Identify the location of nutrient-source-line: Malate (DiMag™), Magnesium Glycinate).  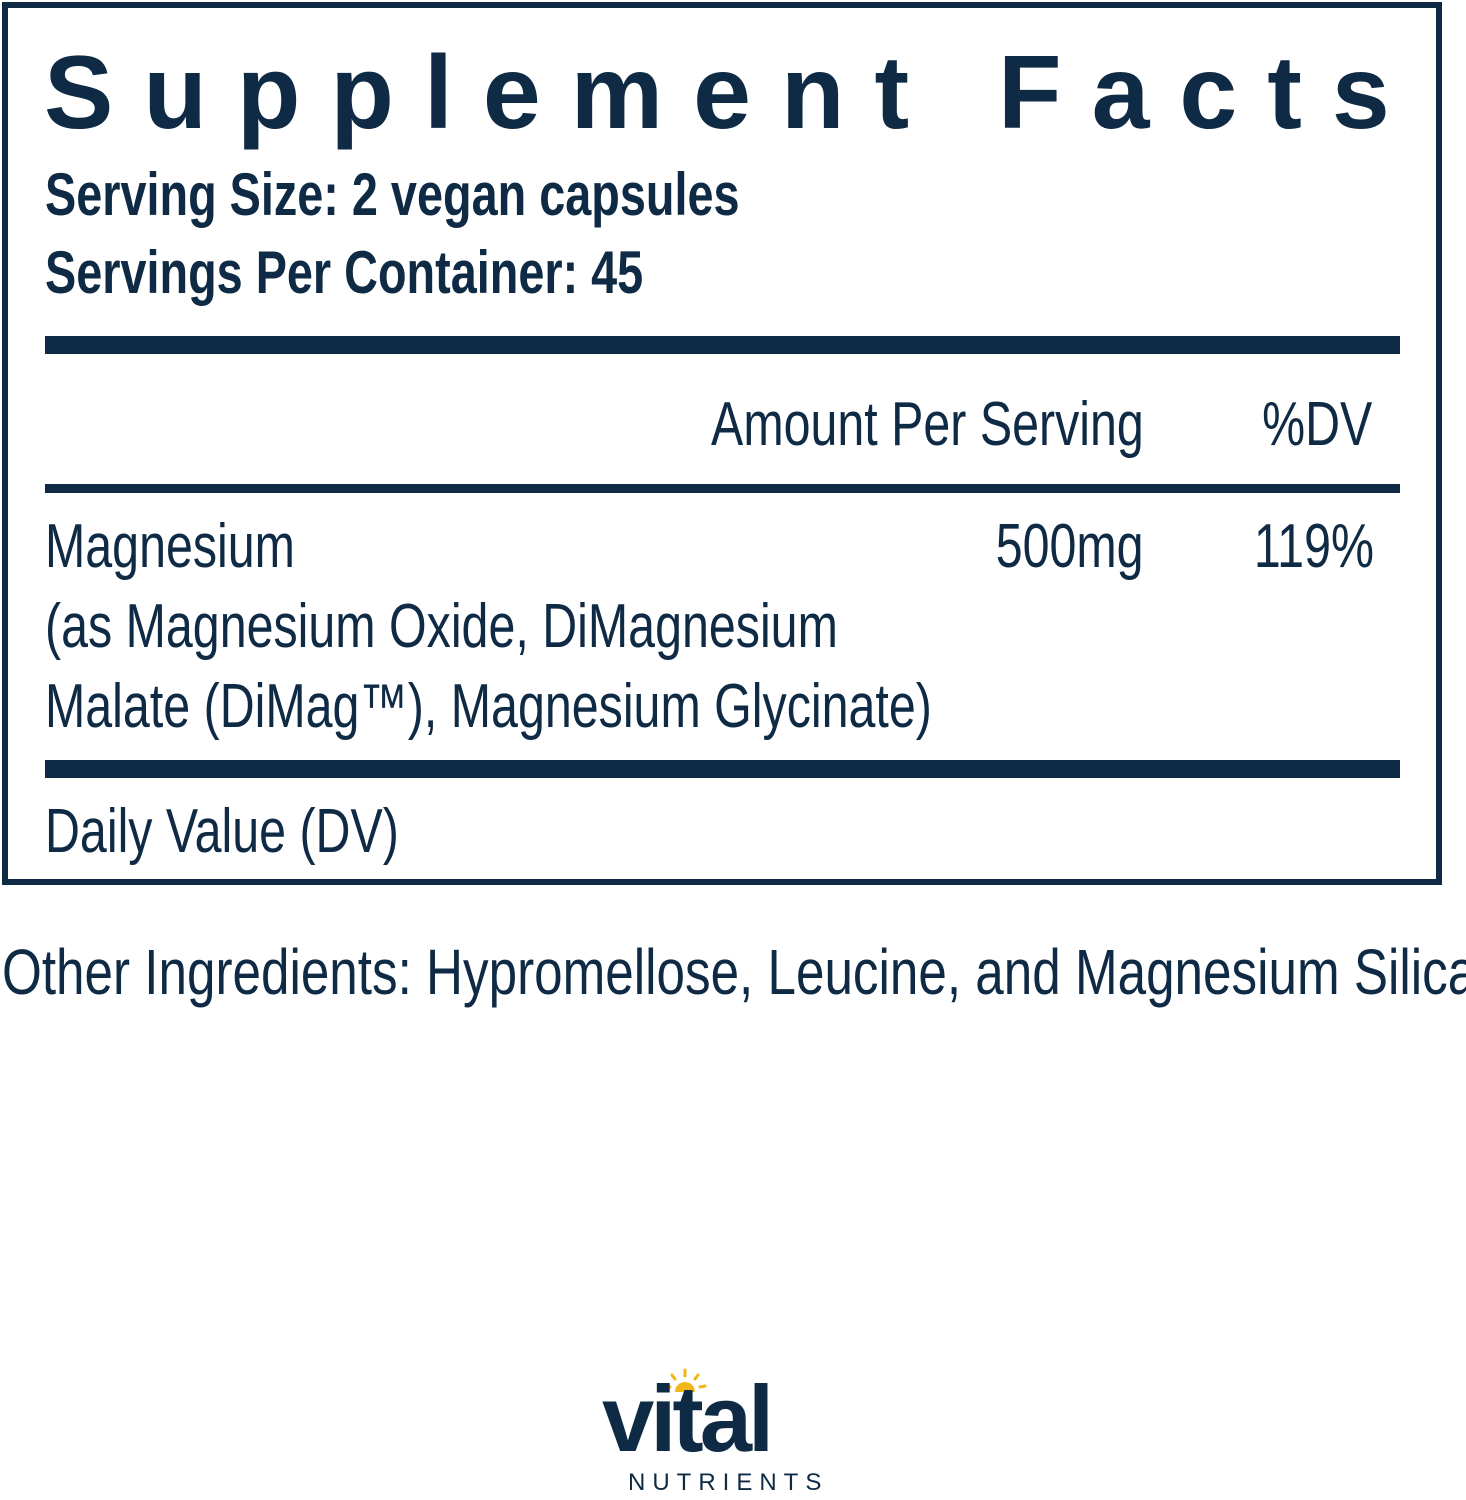
(488, 706).